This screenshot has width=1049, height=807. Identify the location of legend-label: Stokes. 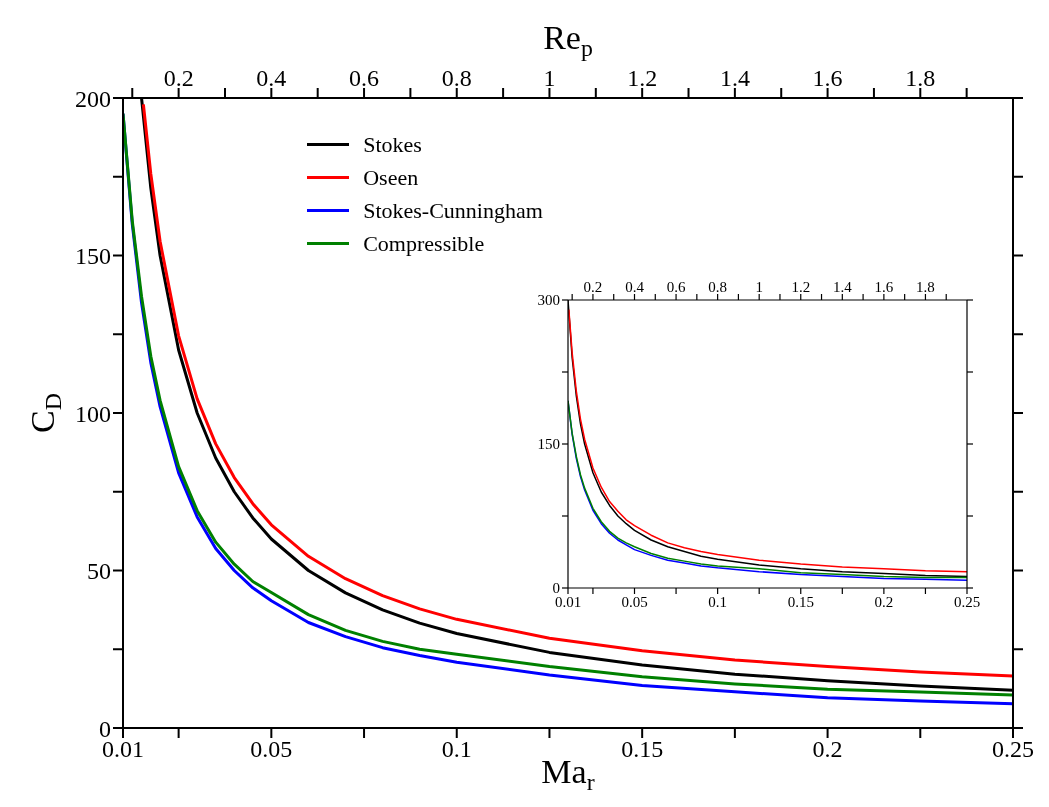
(392, 145).